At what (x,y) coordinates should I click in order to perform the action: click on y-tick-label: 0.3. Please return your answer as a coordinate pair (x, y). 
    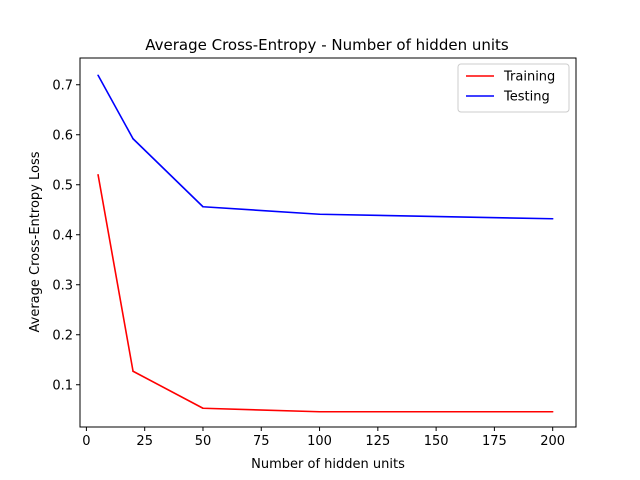
    Looking at the image, I should click on (62, 285).